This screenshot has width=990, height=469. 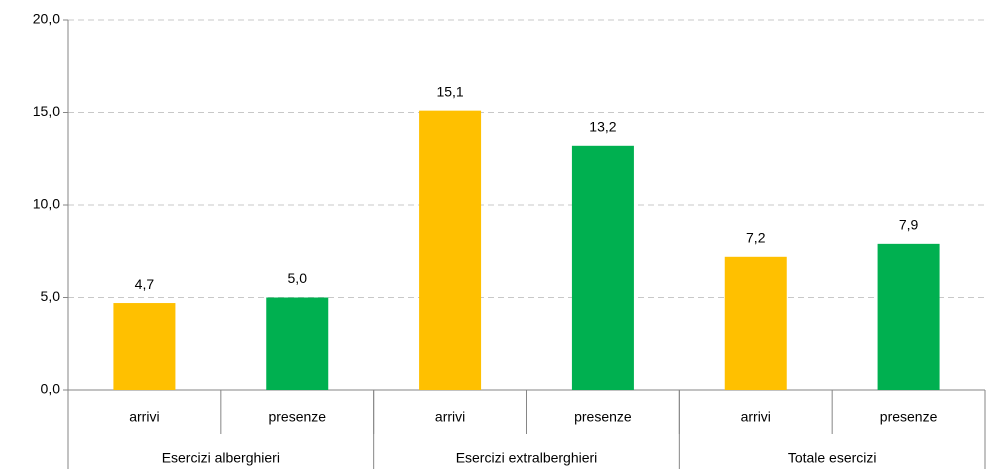 I want to click on group-label: Totale esercizi, so click(x=832, y=458).